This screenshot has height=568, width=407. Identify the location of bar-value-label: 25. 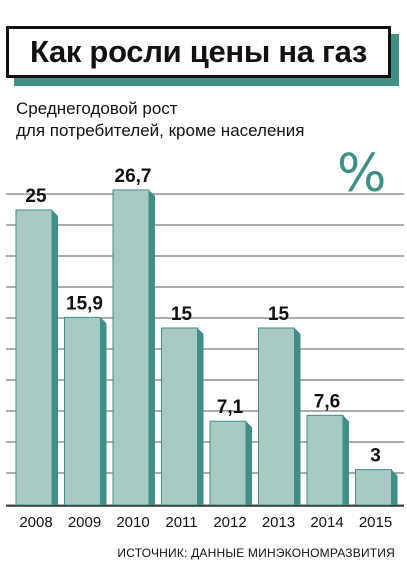
(36, 196).